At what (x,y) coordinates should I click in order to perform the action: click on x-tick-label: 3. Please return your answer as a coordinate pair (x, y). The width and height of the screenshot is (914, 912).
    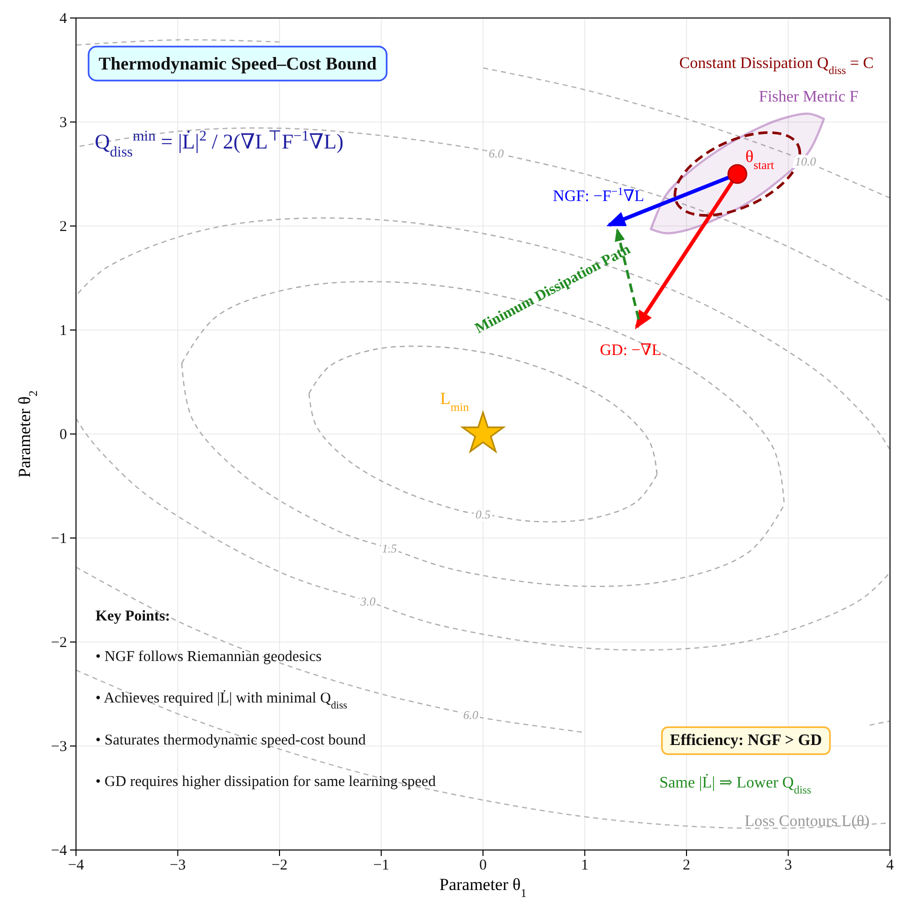
    Looking at the image, I should click on (788, 866).